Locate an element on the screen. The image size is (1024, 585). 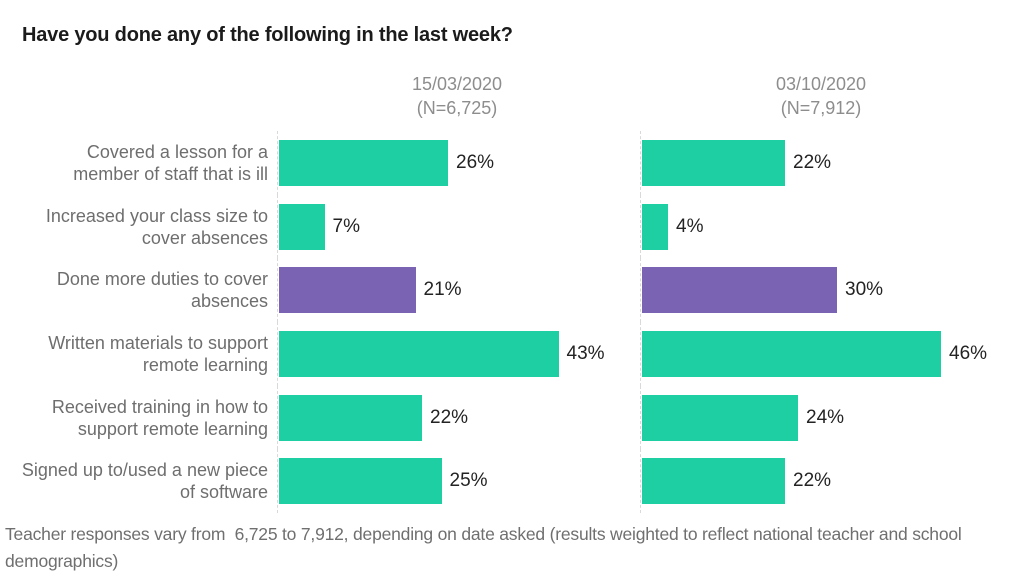
chart-row: Done more duties to cover absences 21% 30% is located at coordinates (512, 290).